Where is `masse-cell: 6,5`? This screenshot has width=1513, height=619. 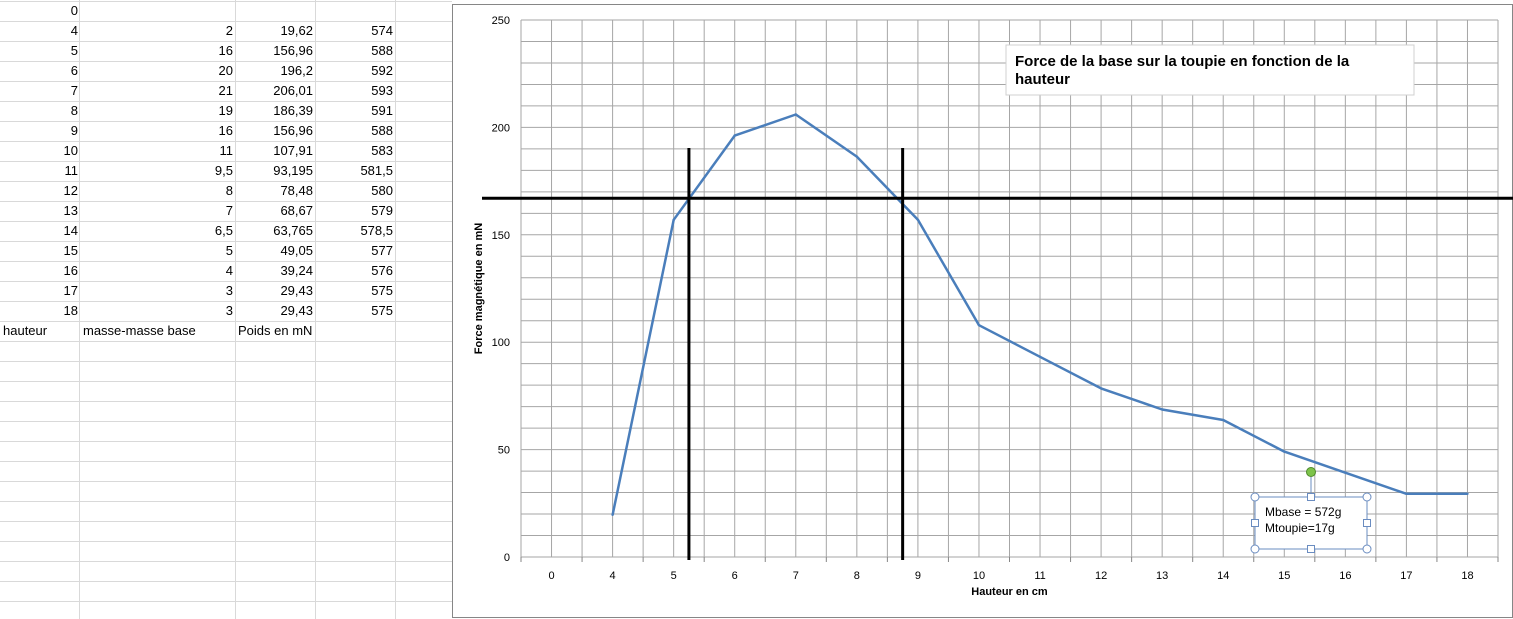 masse-cell: 6,5 is located at coordinates (223, 230).